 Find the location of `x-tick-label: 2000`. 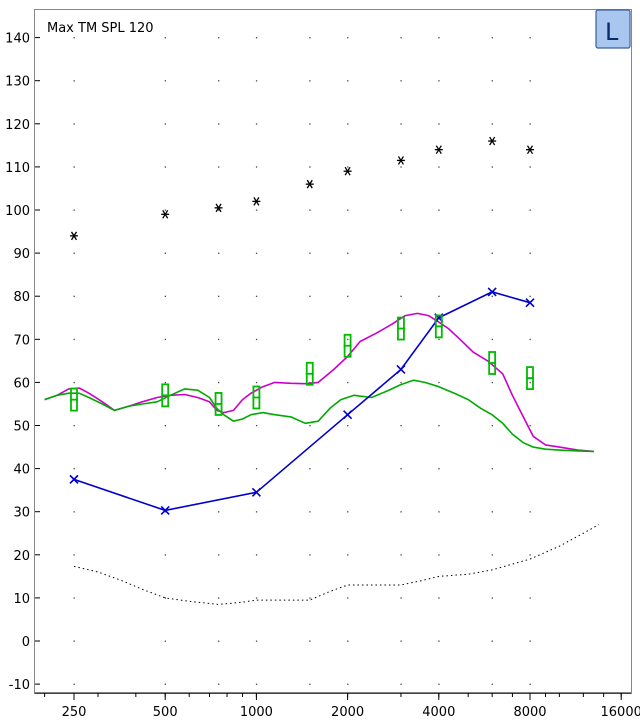

x-tick-label: 2000 is located at coordinates (347, 712).